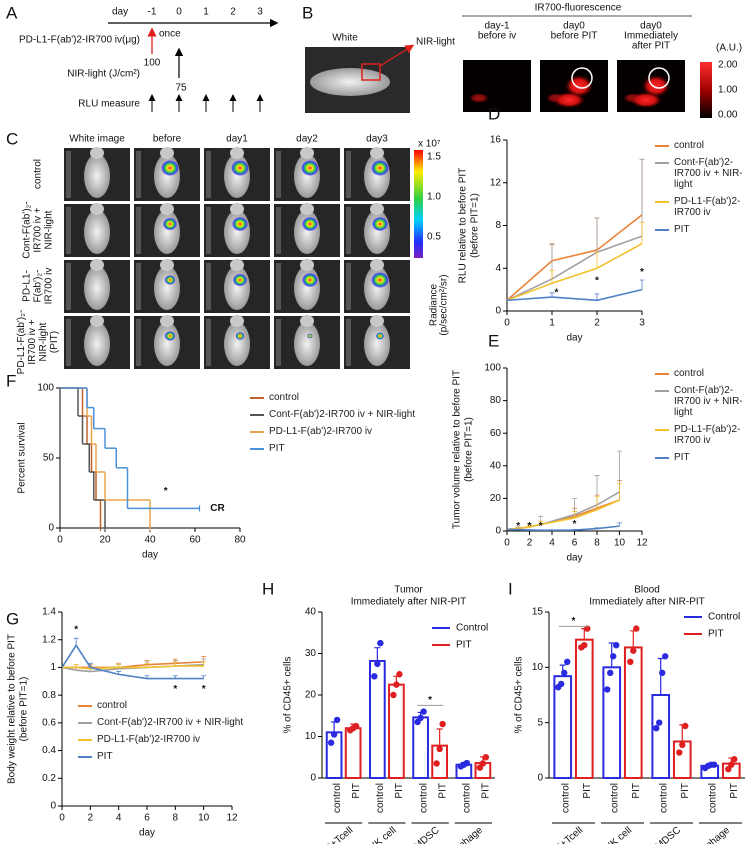 This screenshot has height=849, width=756. I want to click on y-tick-label: 0.6, so click(49, 722).